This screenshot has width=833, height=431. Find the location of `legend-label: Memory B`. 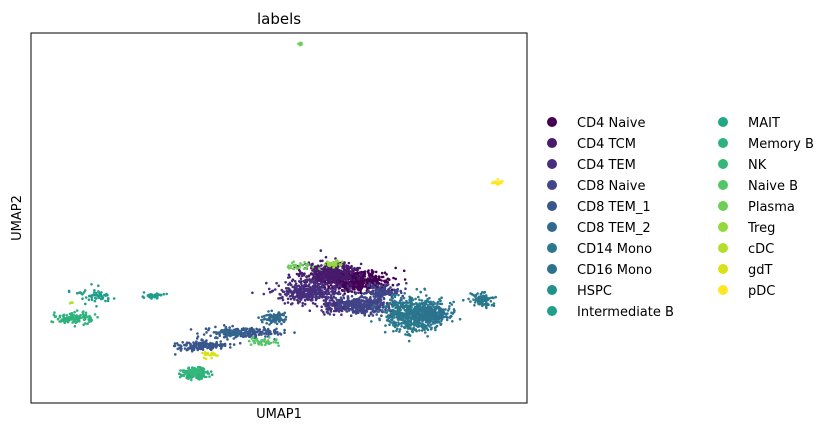

legend-label: Memory B is located at coordinates (781, 144).